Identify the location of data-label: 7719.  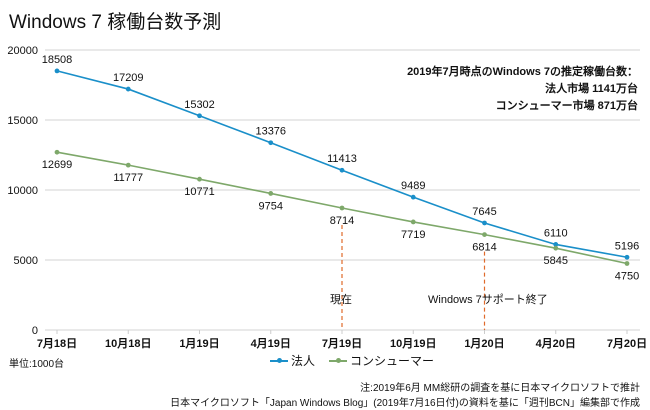
(413, 235).